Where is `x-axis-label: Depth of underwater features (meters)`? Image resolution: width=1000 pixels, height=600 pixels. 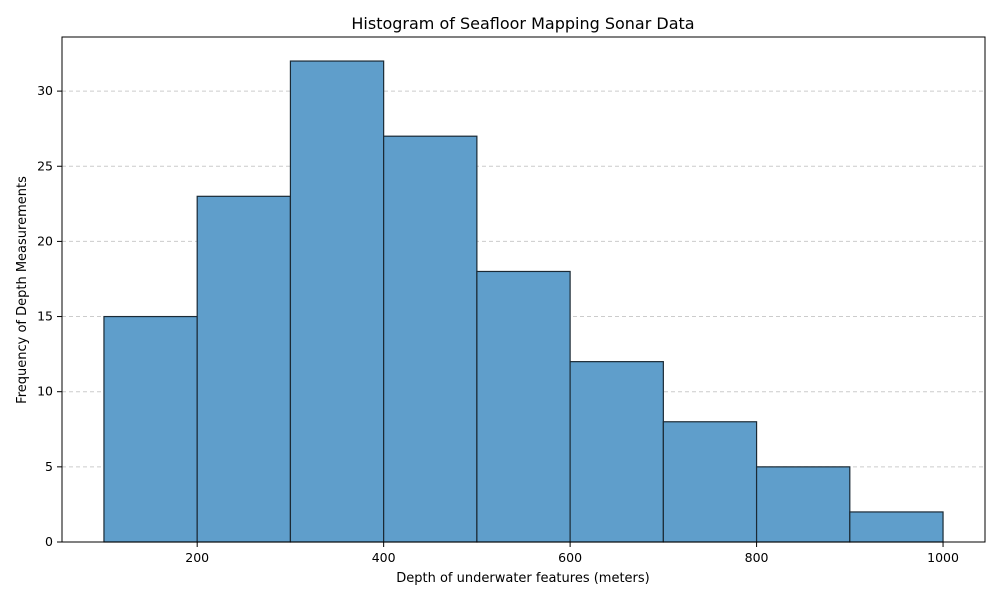
x-axis-label: Depth of underwater features (meters) is located at coordinates (523, 578).